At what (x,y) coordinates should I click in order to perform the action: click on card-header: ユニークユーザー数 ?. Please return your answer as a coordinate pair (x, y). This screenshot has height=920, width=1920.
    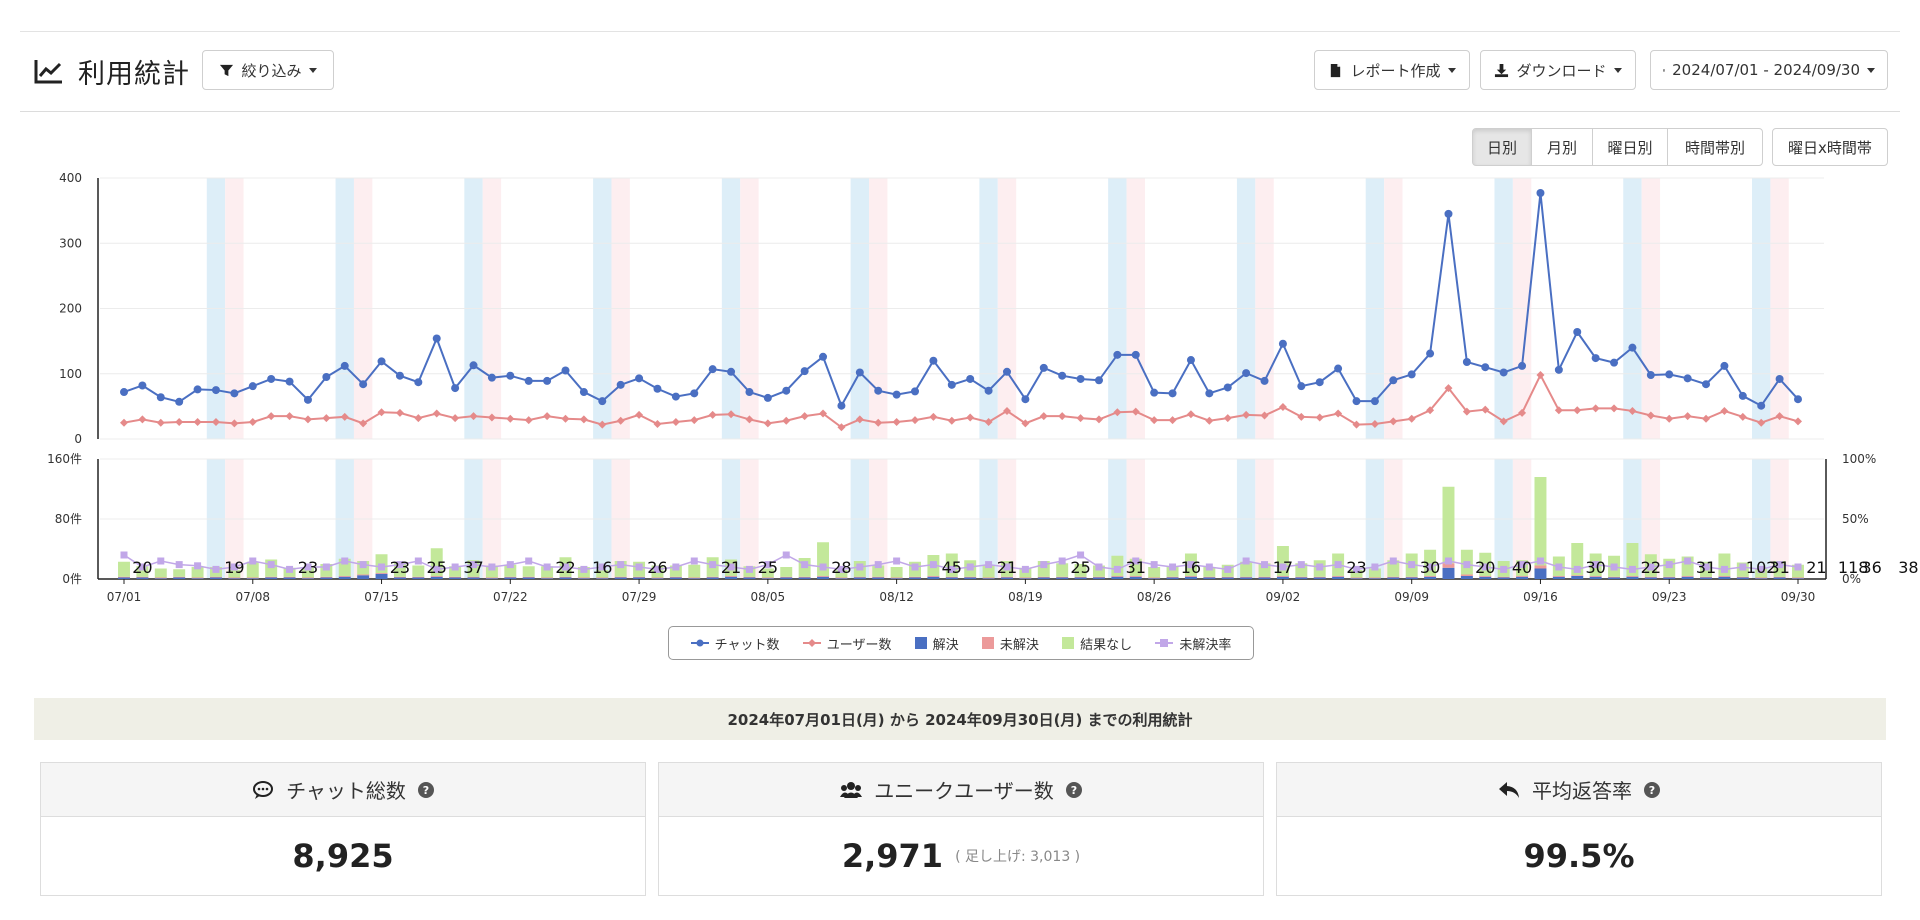
    Looking at the image, I should click on (961, 790).